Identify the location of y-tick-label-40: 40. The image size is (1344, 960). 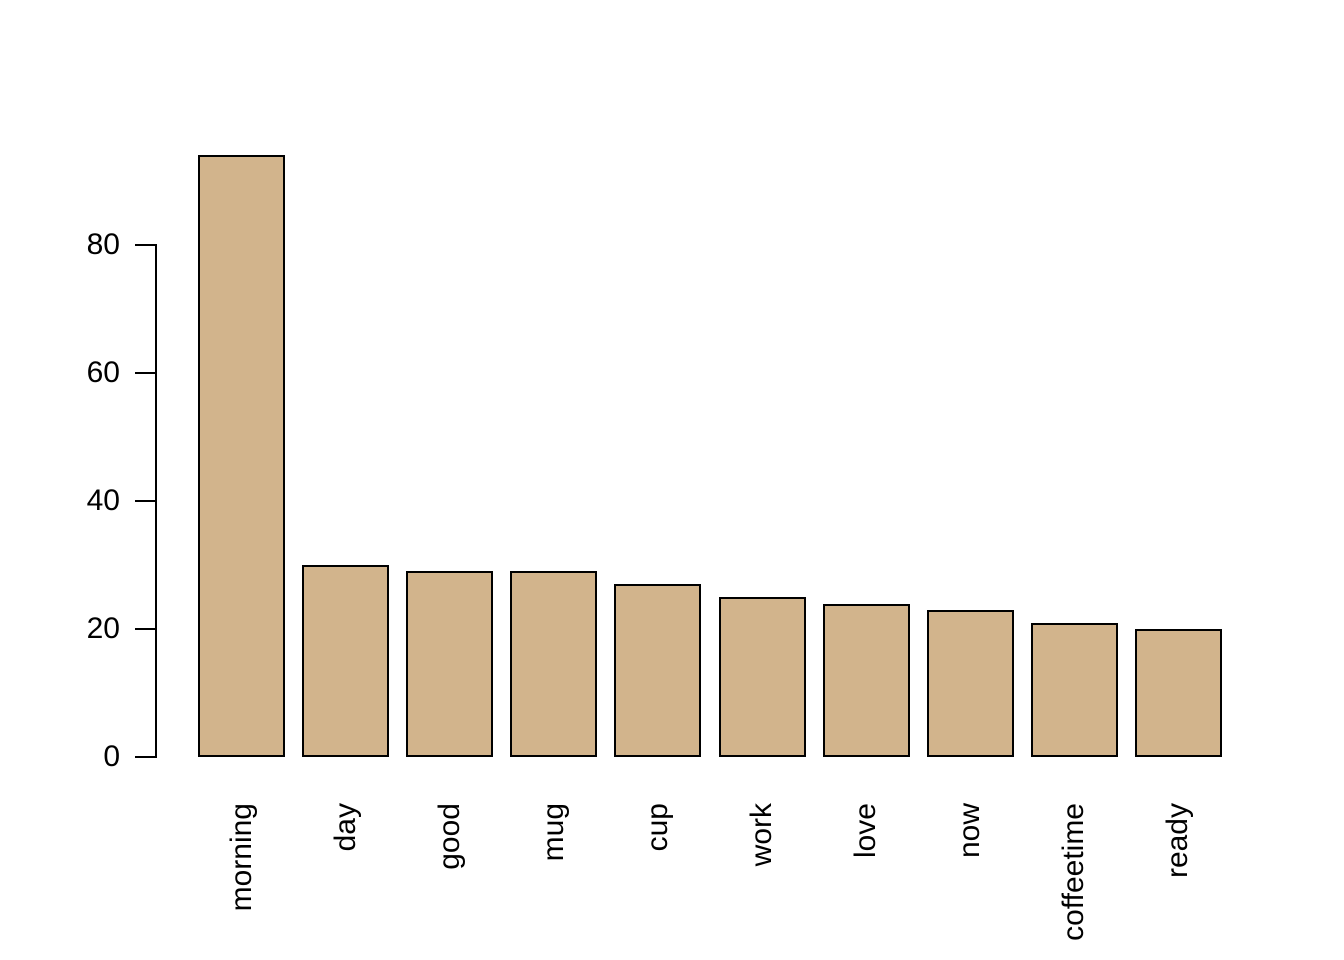
(103, 500).